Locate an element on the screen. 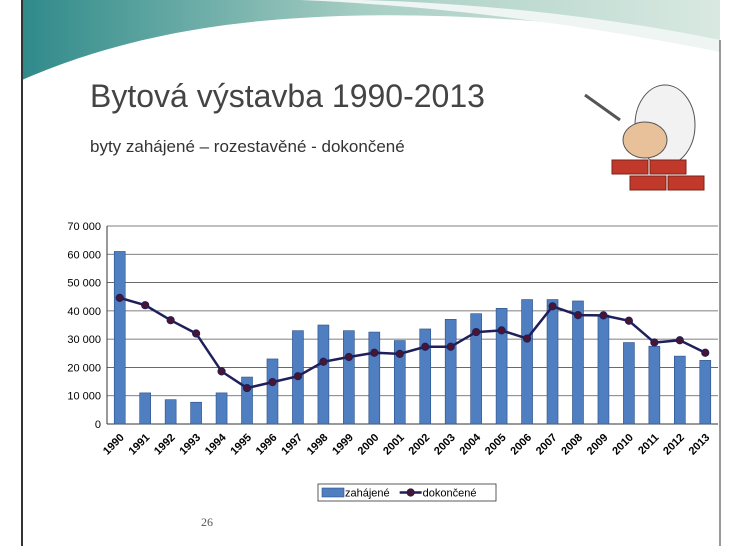  page-number: 26 is located at coordinates (207, 522).